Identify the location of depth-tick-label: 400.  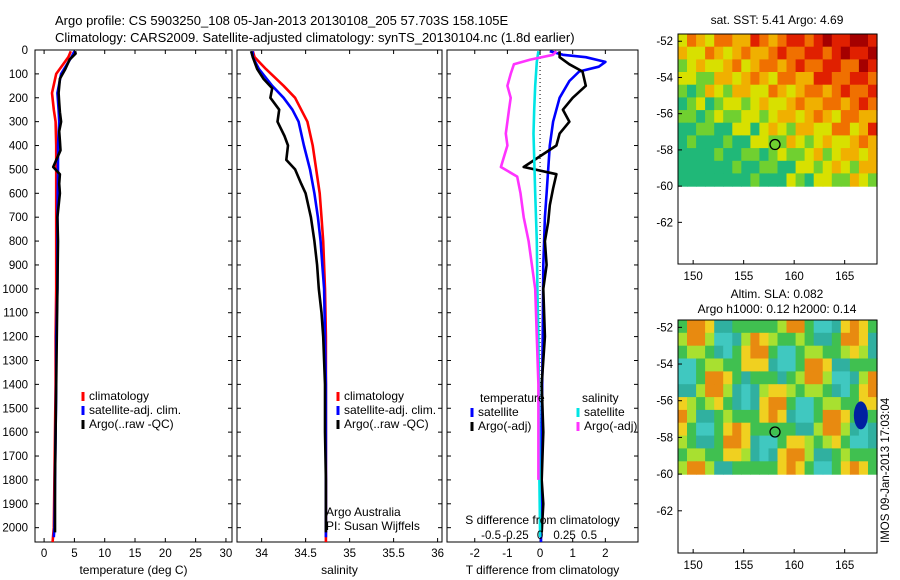
(18, 147).